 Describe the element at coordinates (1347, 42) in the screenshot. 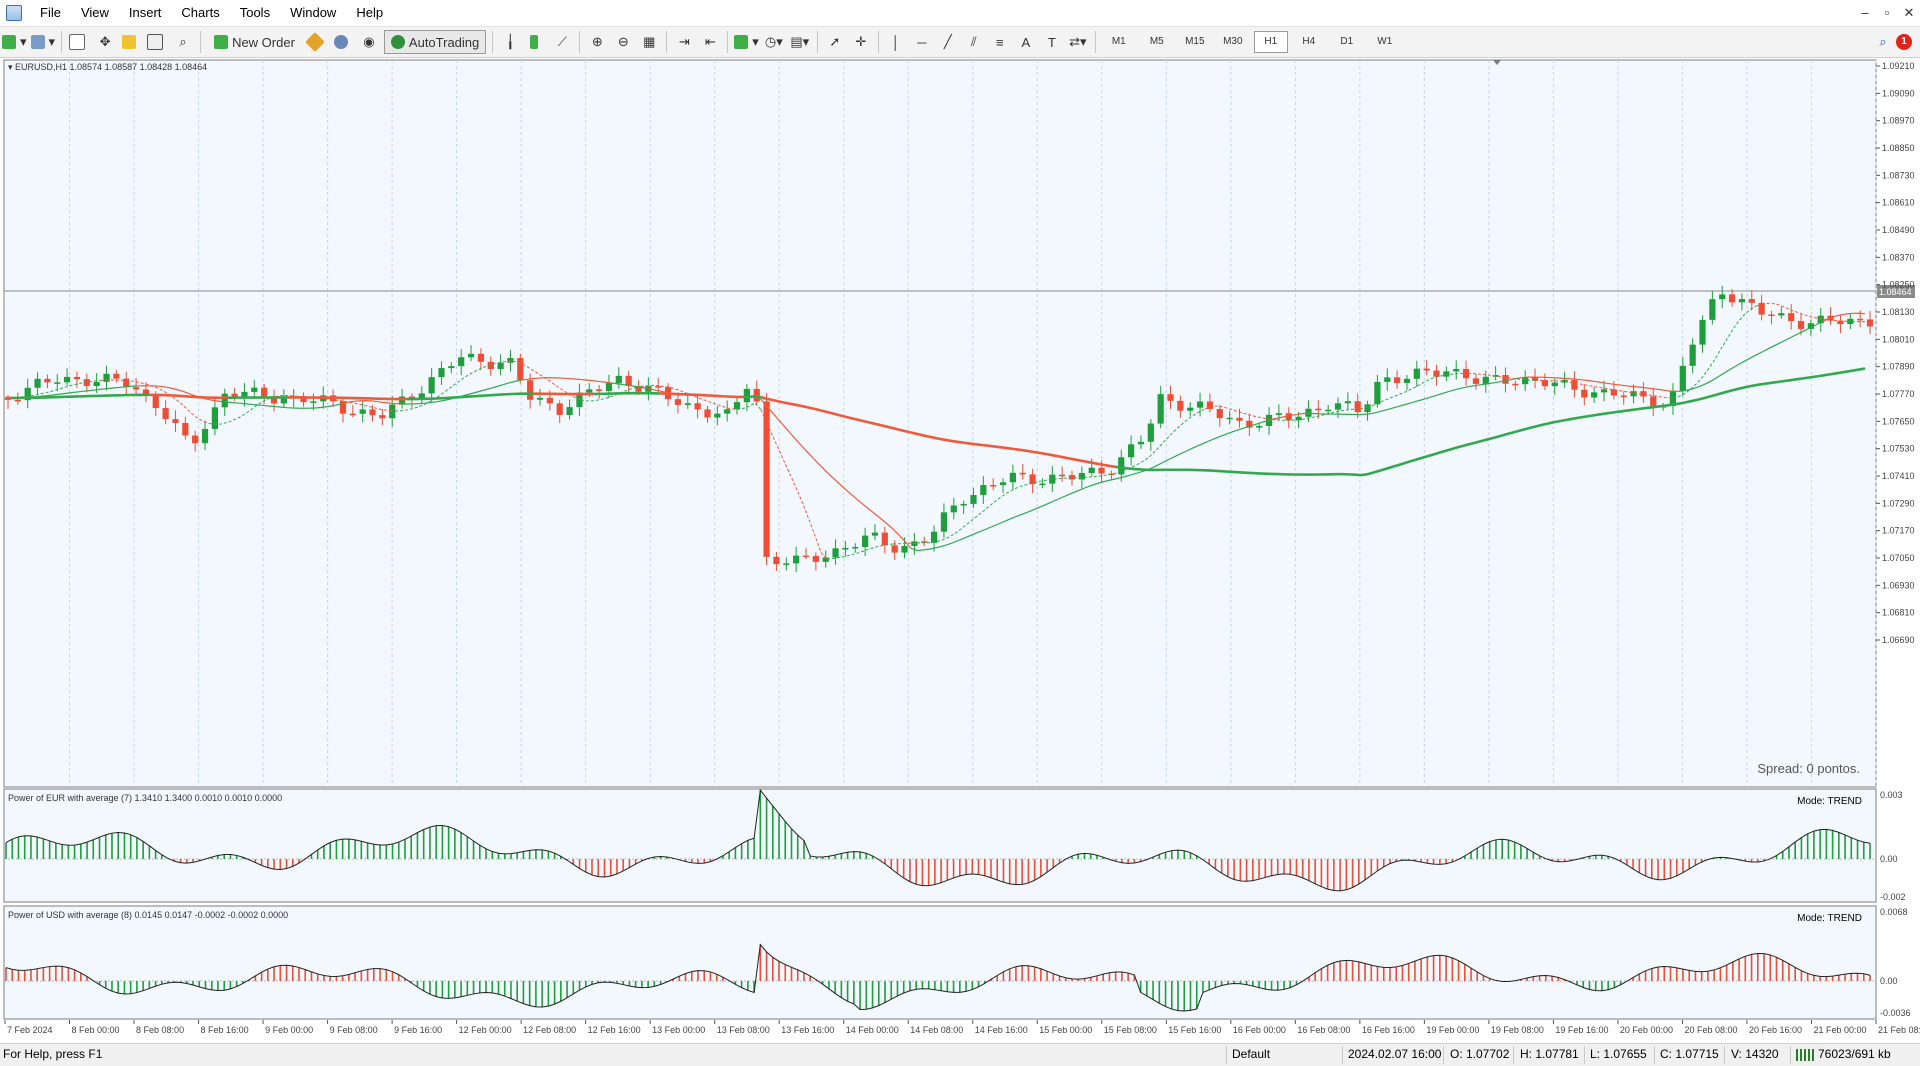

I see `timeframe-d1: D1` at that location.